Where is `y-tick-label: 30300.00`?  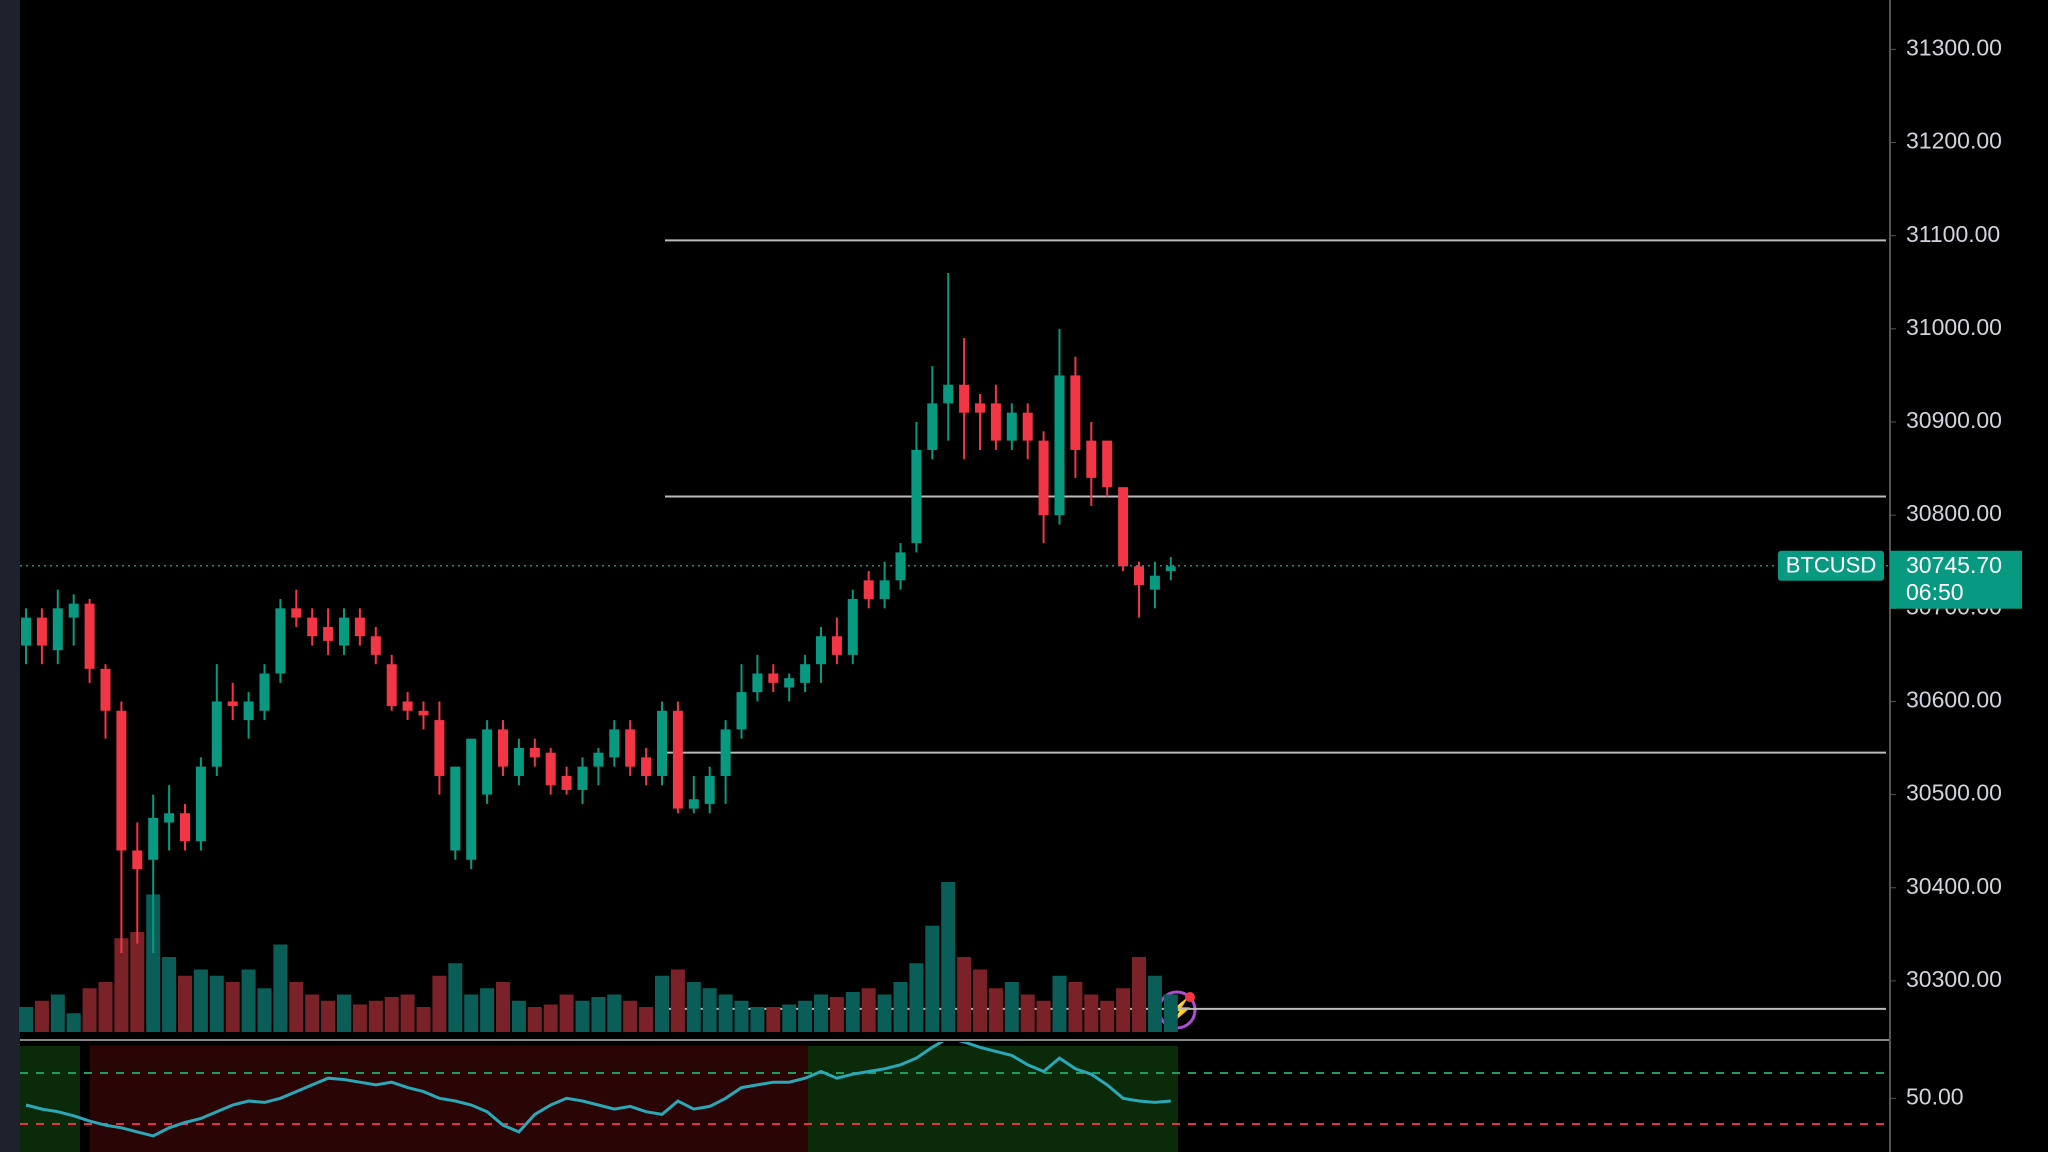
y-tick-label: 30300.00 is located at coordinates (1954, 979).